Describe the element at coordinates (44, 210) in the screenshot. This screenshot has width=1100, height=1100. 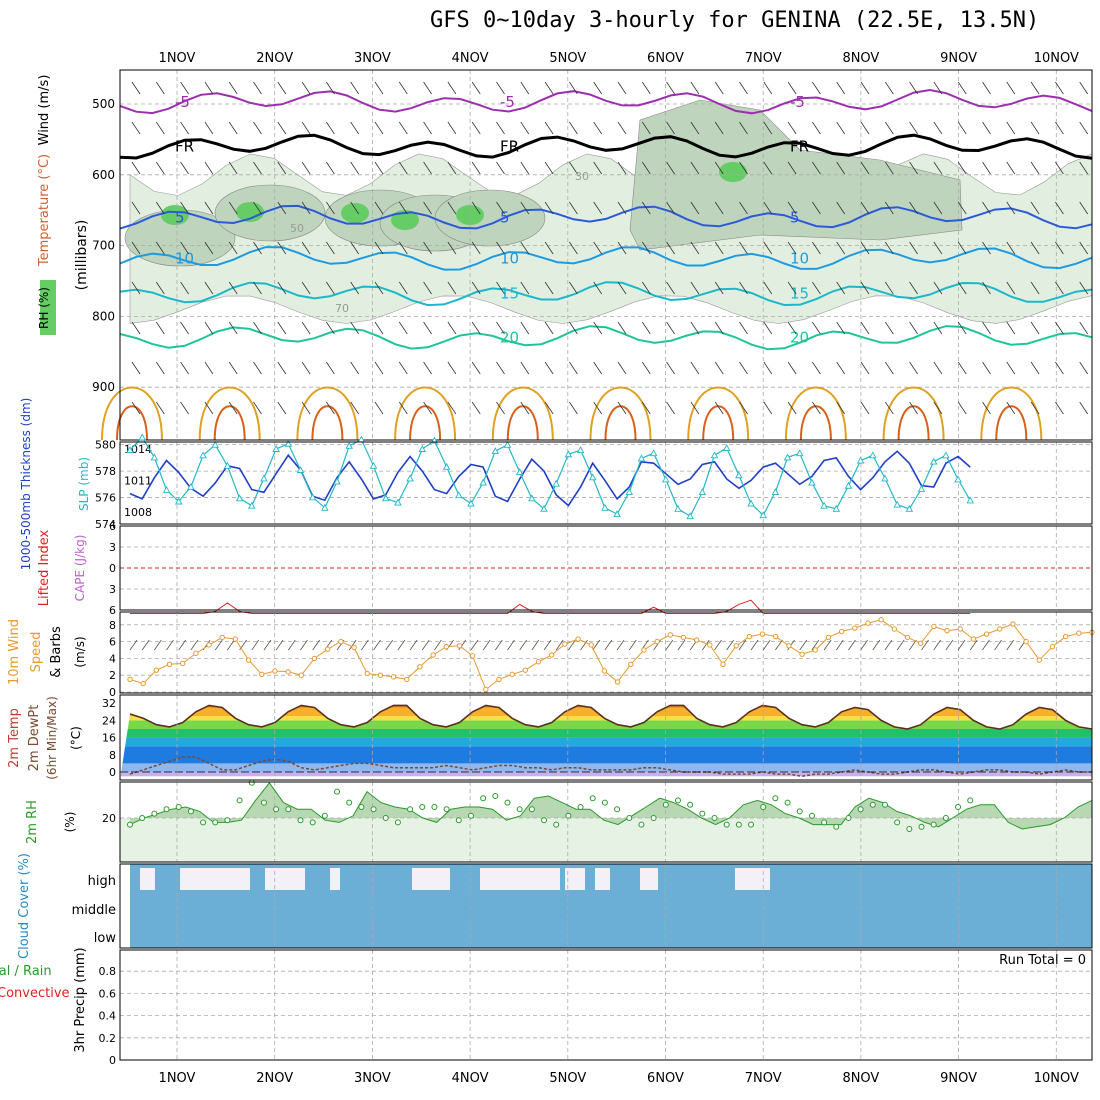
I see `temperature-axis-label: Temperature (°C)` at that location.